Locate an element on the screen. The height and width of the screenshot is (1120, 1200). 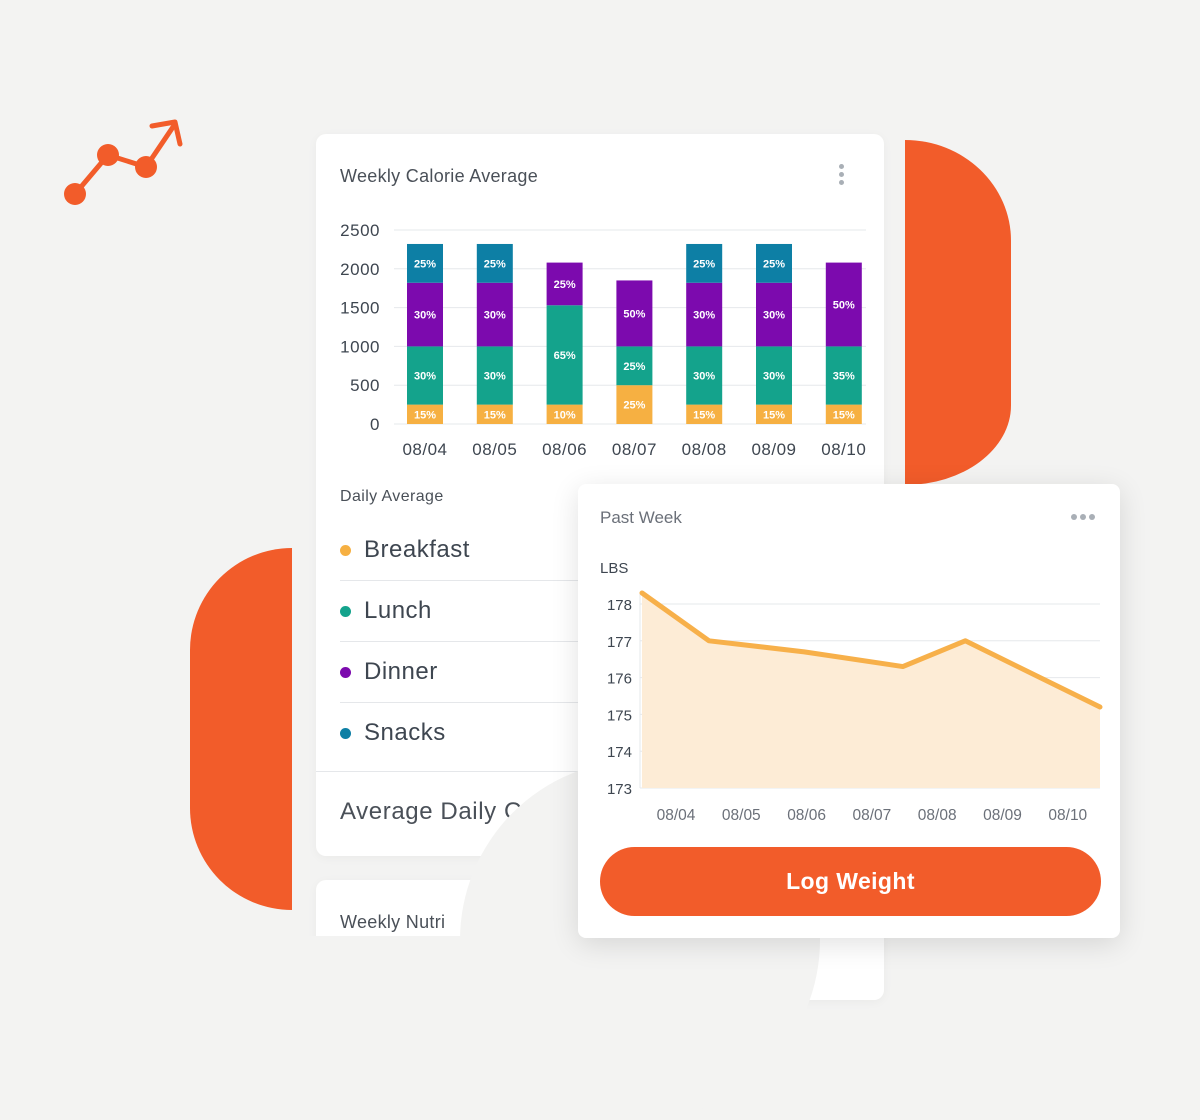
y-tick-label: 1500 is located at coordinates (360, 308).